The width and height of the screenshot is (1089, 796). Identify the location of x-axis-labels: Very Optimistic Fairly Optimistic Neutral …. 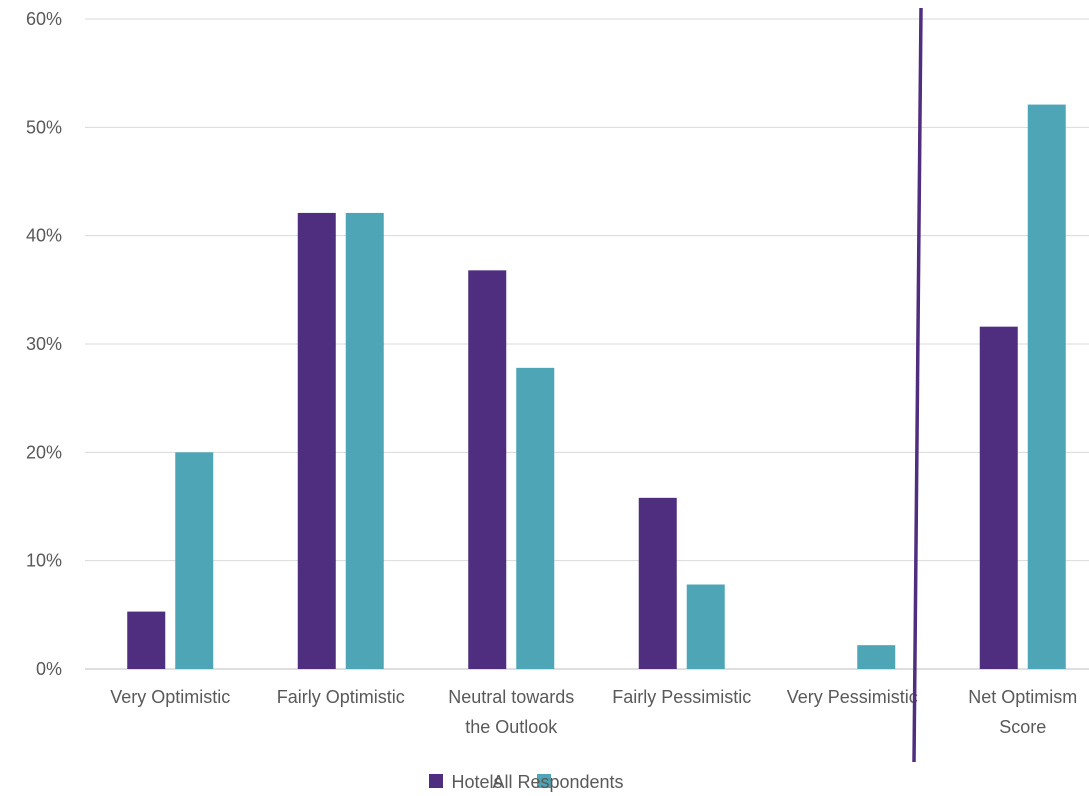
(593, 712).